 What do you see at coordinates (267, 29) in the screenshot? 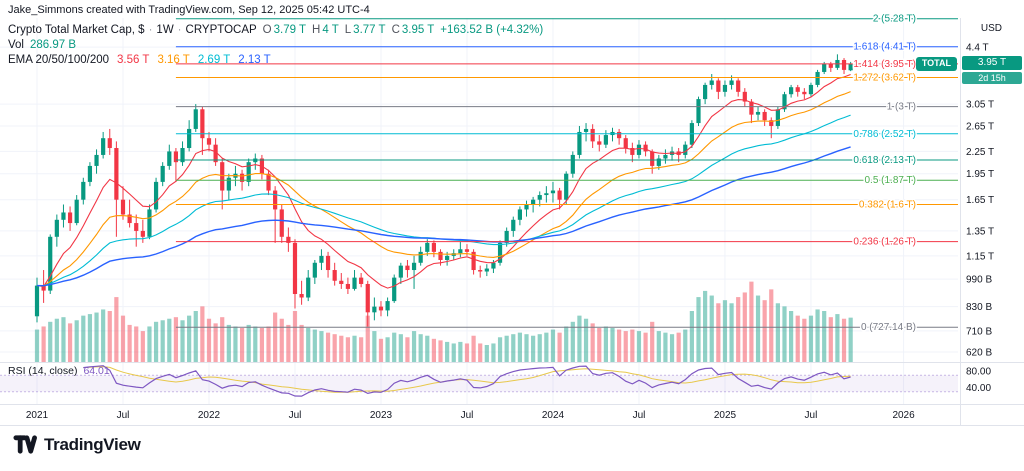
I see `open-label: O` at bounding box center [267, 29].